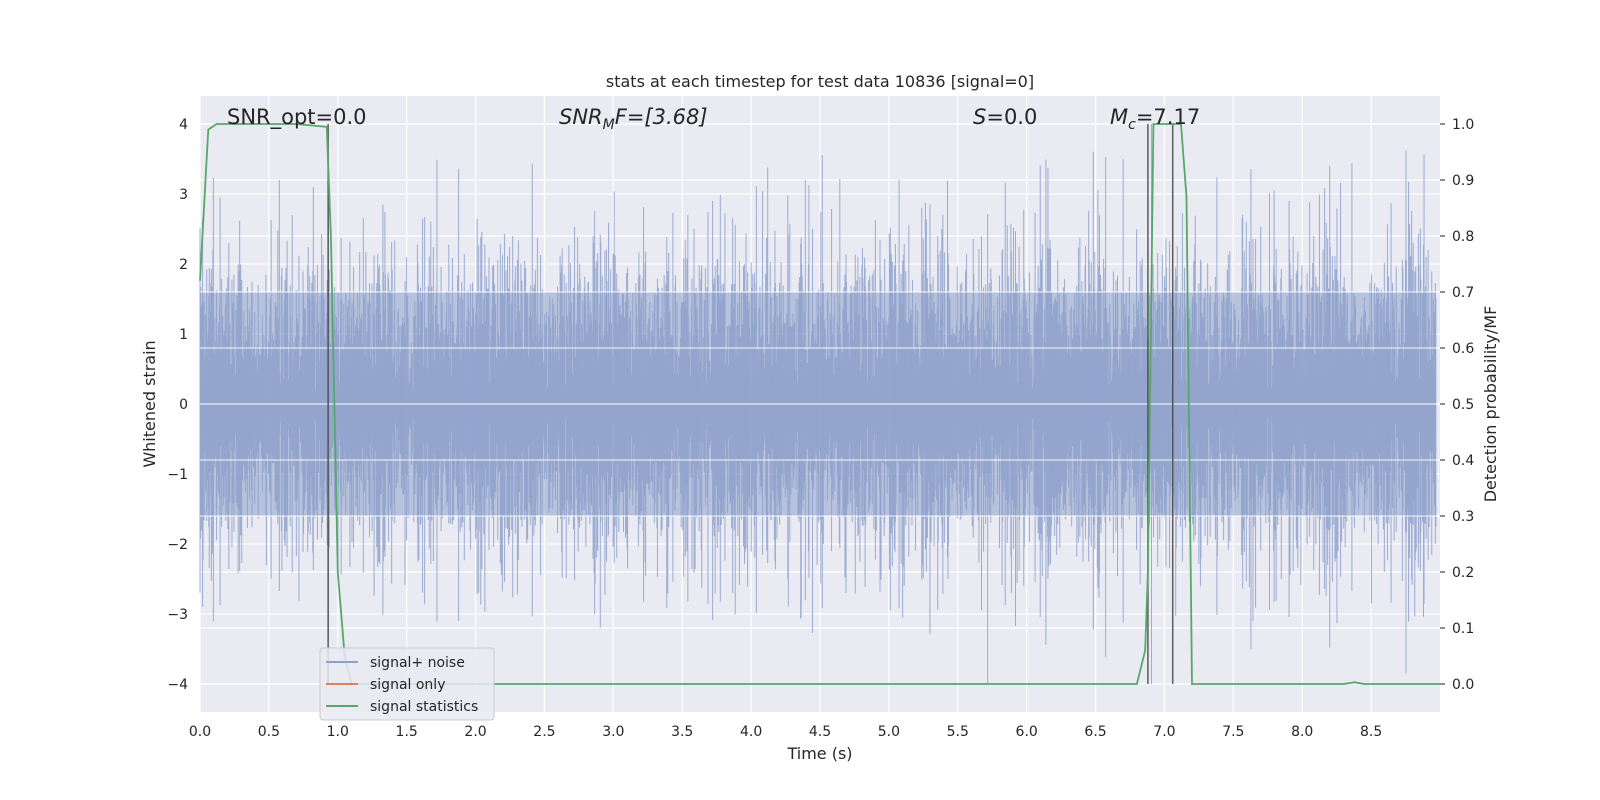 This screenshot has width=1600, height=800. What do you see at coordinates (979, 117) in the screenshot?
I see `s-base: S` at bounding box center [979, 117].